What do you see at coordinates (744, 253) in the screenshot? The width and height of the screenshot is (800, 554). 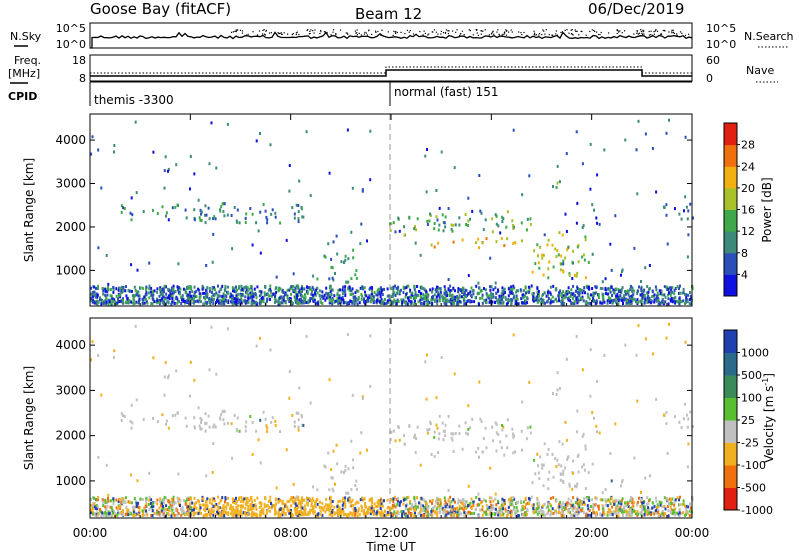 I see `colorbar-tick-label: 8` at bounding box center [744, 253].